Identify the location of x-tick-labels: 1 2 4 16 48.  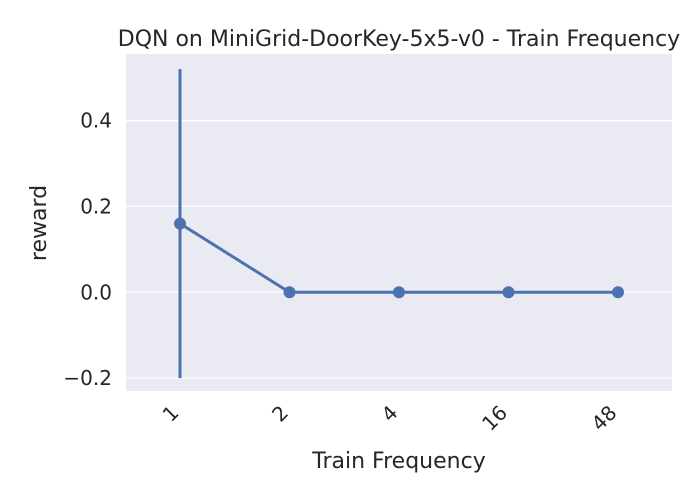
(390, 418).